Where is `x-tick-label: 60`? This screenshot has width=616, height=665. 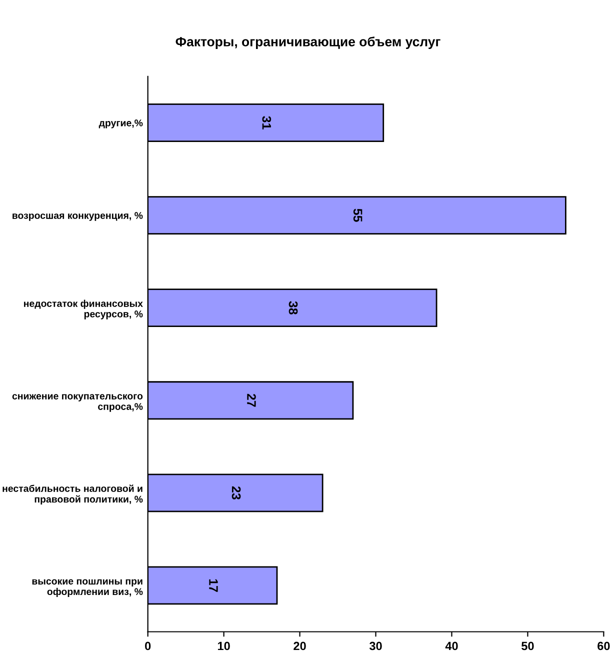
x-tick-label: 60 is located at coordinates (604, 646).